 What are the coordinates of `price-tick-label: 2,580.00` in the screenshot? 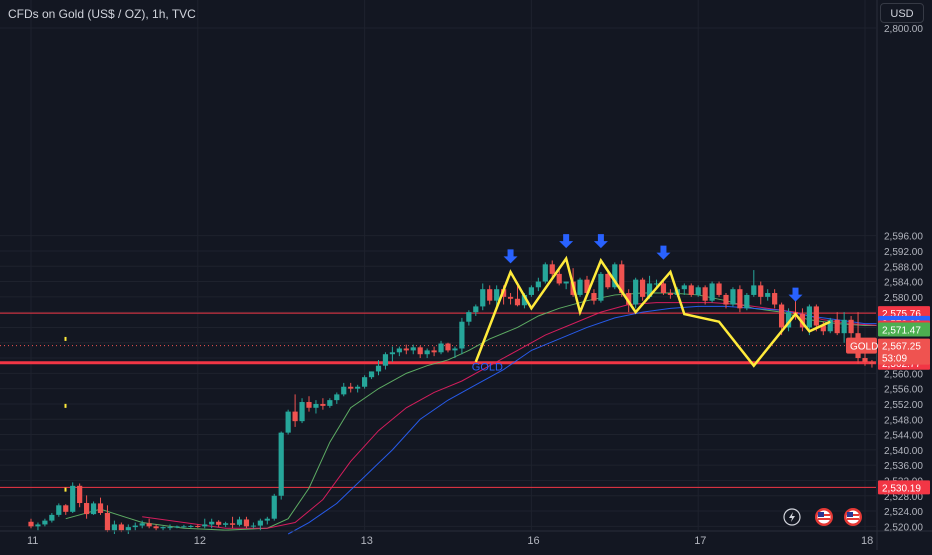 It's located at (903, 298).